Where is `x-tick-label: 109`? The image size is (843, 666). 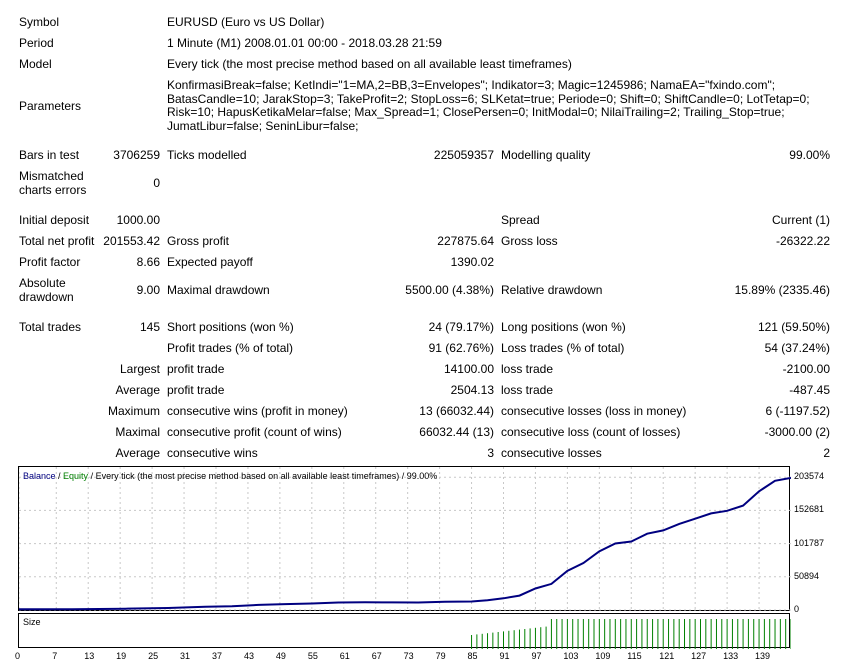
x-tick-label: 109 is located at coordinates (603, 656).